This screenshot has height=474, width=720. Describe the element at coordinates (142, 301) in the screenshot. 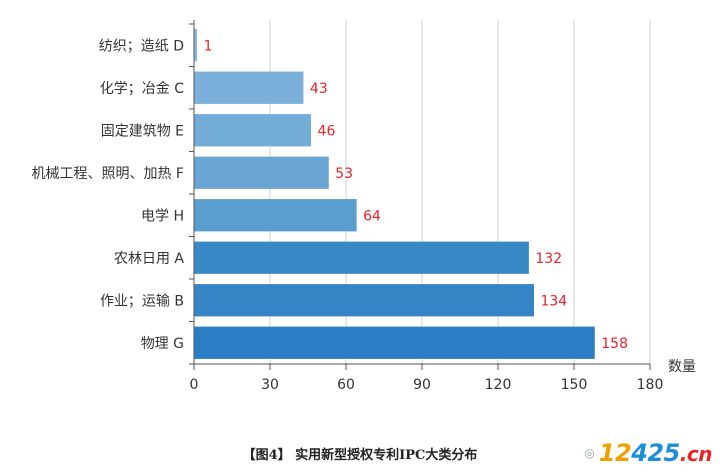

I see `category-label: 作业；运输 B` at that location.